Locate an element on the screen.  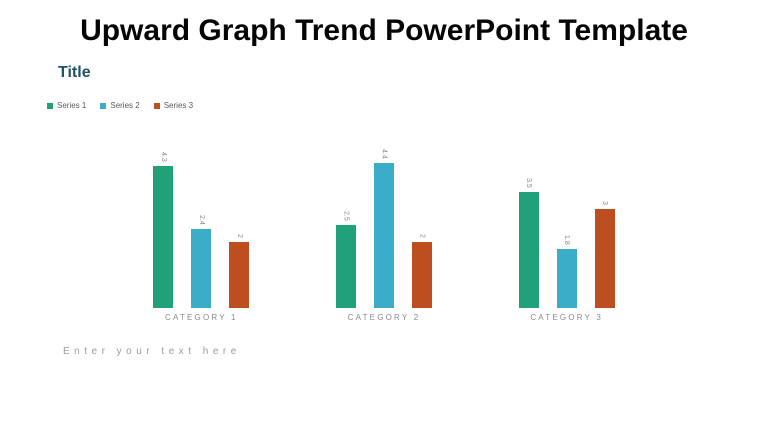
chart-legend: Series 1 Series 2 Series 3 is located at coordinates (120, 105).